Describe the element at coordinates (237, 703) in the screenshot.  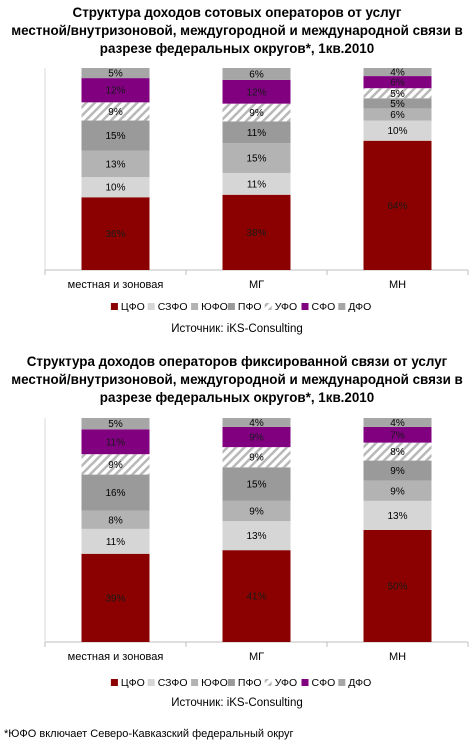
I see `chart-2-source: Источник: iKS-Consulting` at that location.